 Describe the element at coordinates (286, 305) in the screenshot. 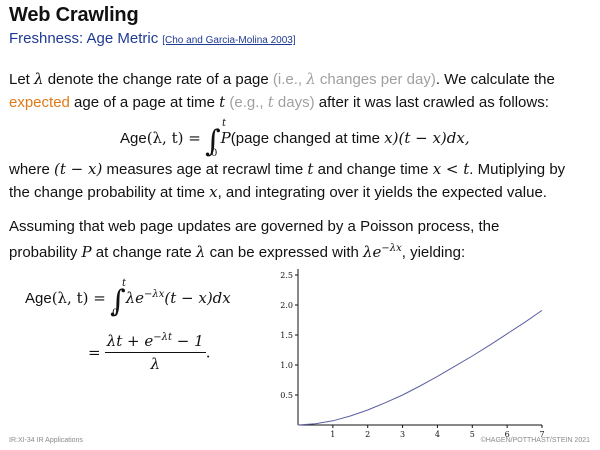

I see `y-tick-label: 2.0` at that location.